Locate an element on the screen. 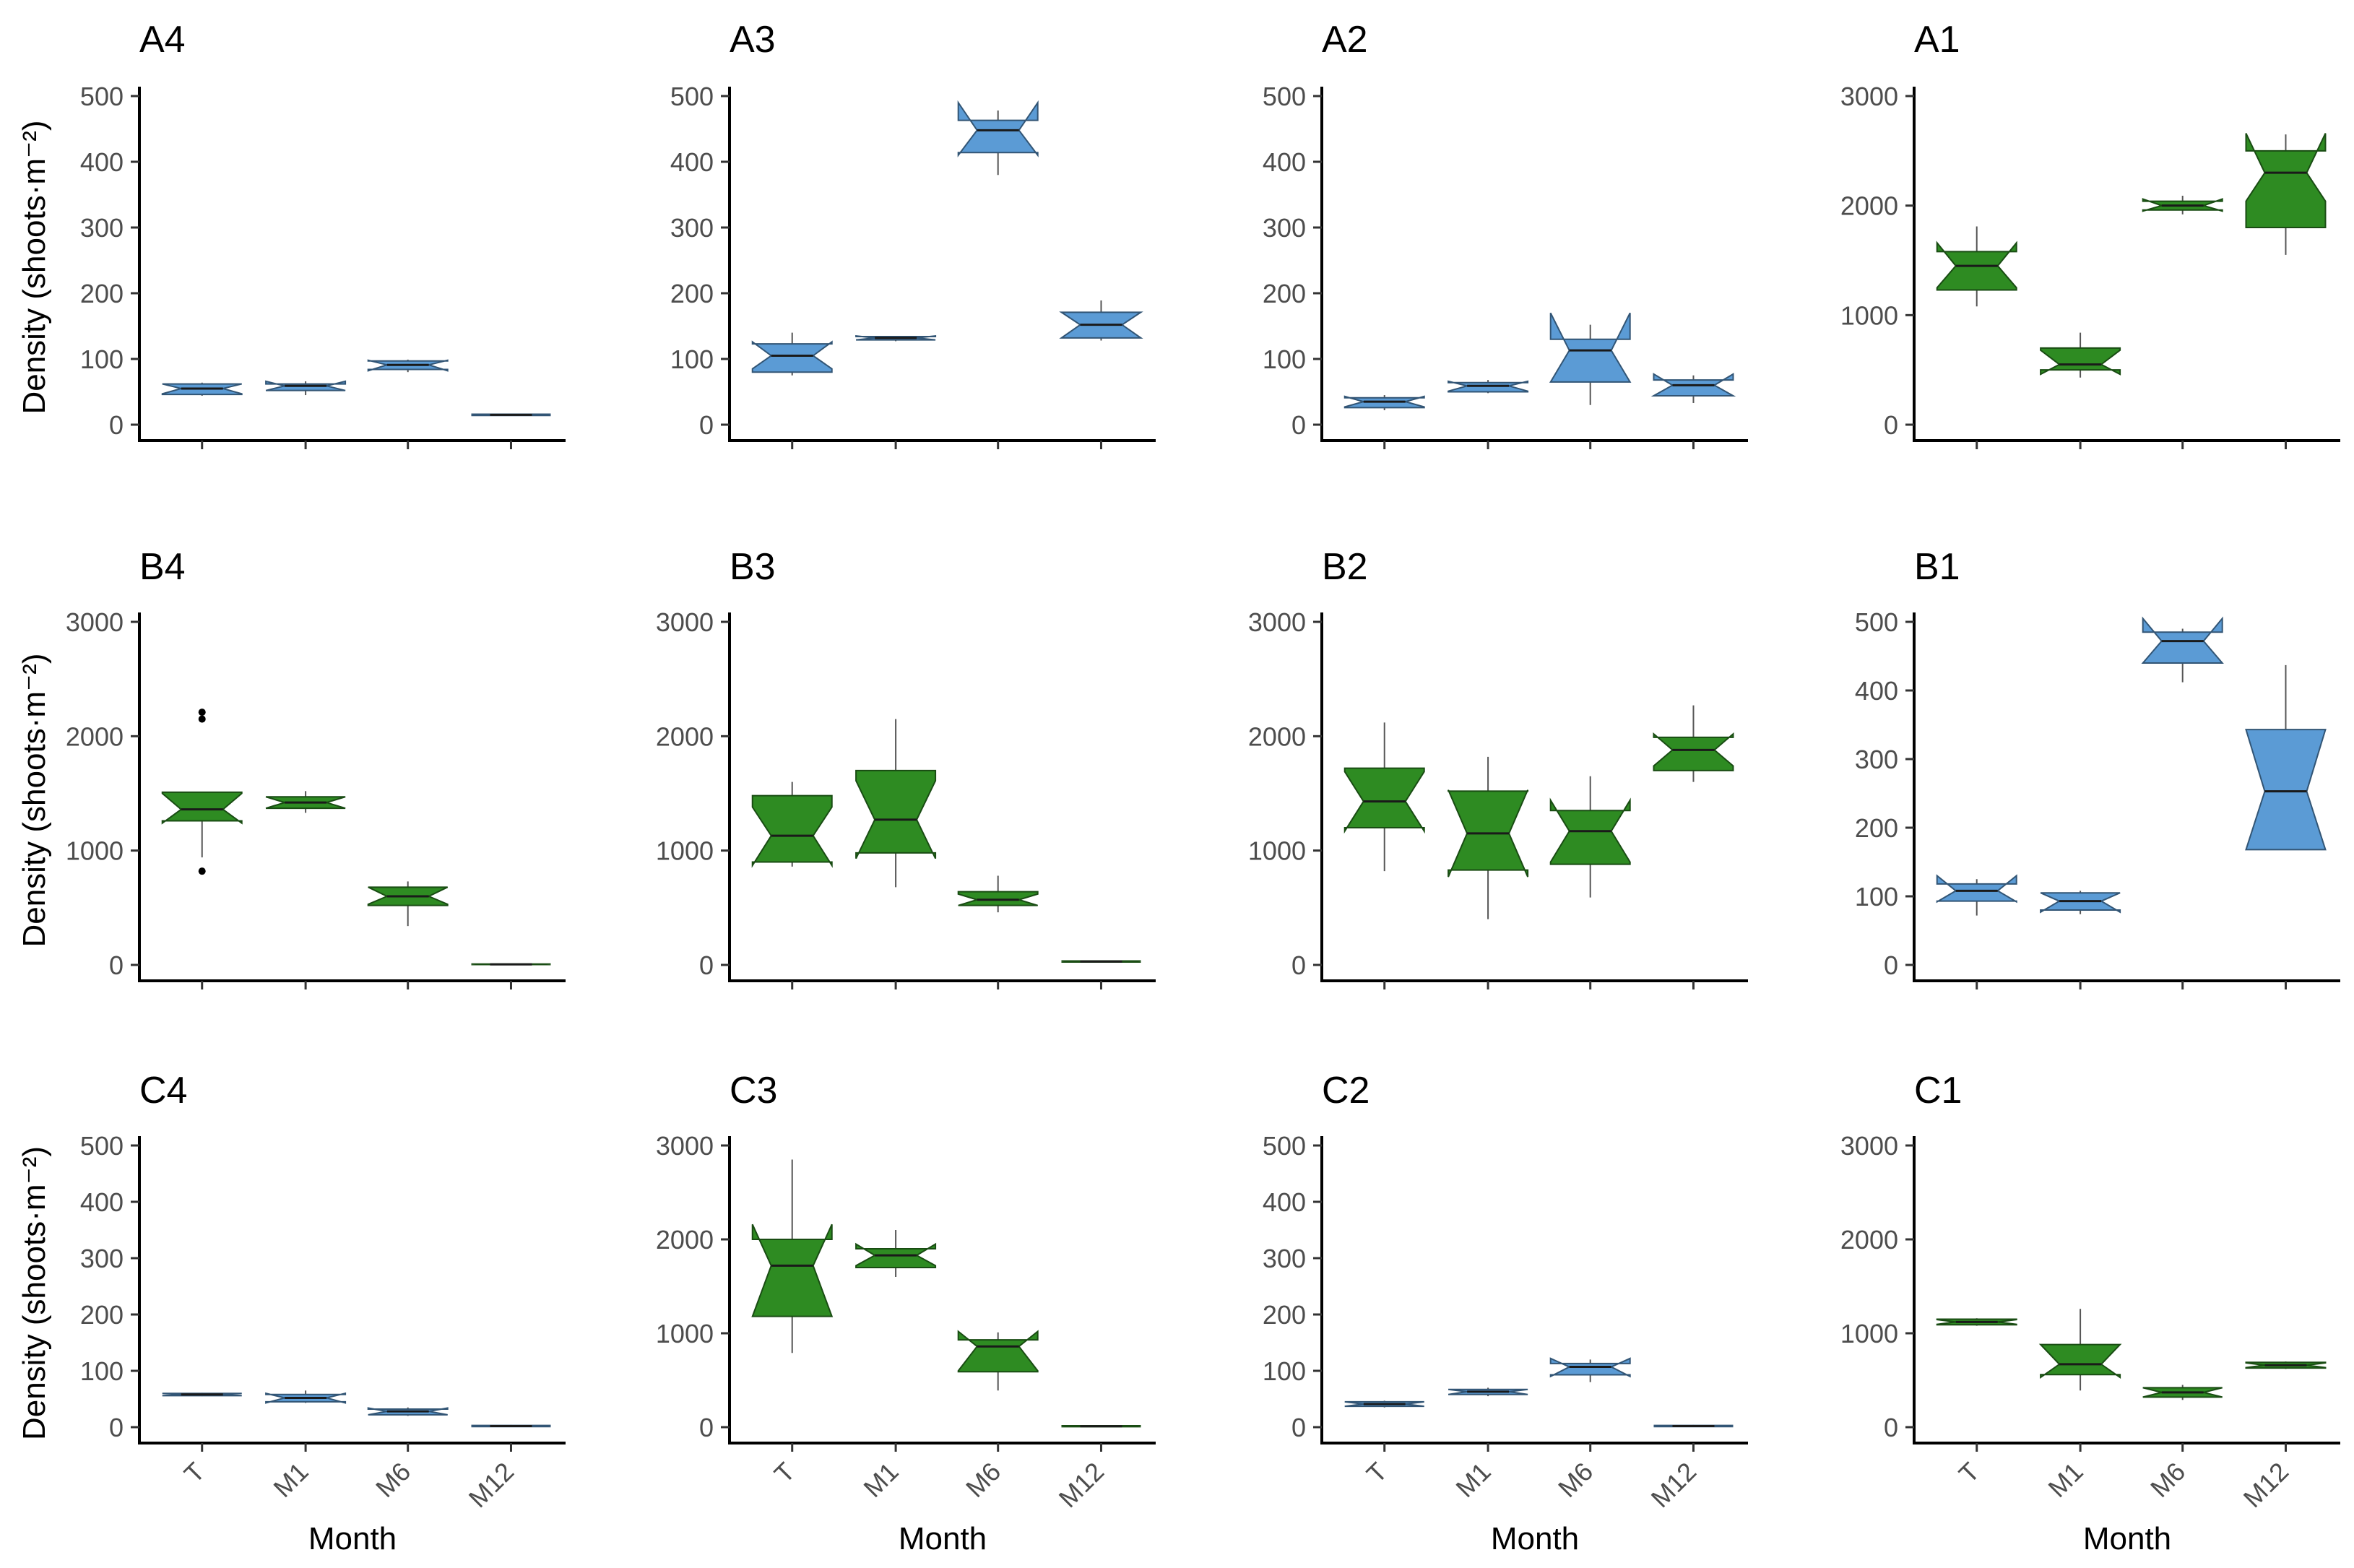 The image size is (2354, 1568). panel-a4: A4 0 100 200 300 400 500 Density (shoots·m⁻²) is located at coordinates (292, 234).